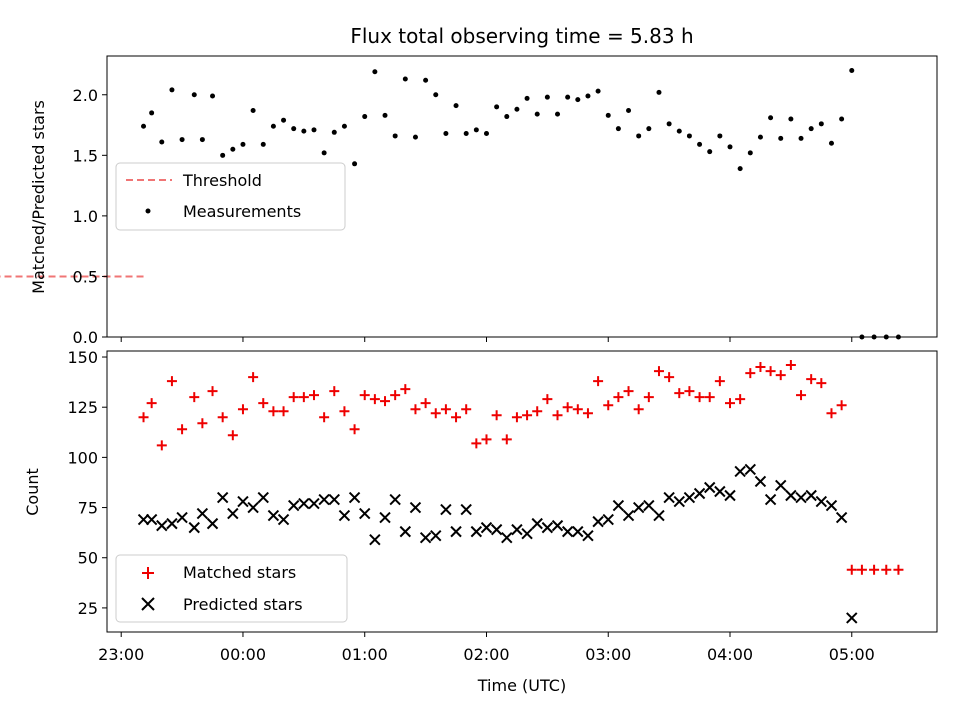  I want to click on top-y-tick-label: 2.0, so click(85, 95).